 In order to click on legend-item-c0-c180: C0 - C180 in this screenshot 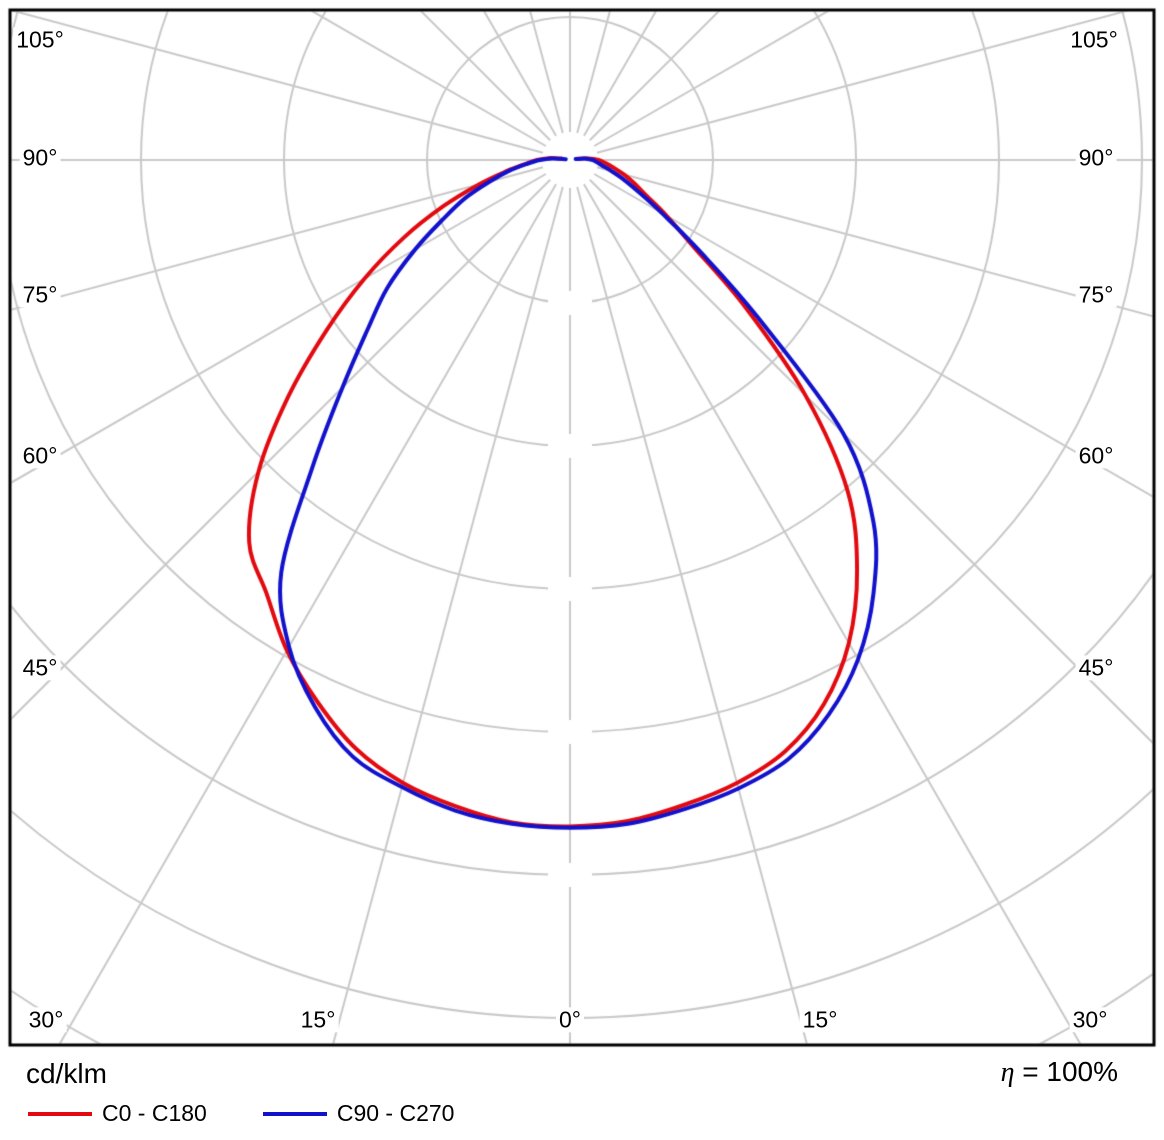, I will do `click(117, 1113)`.